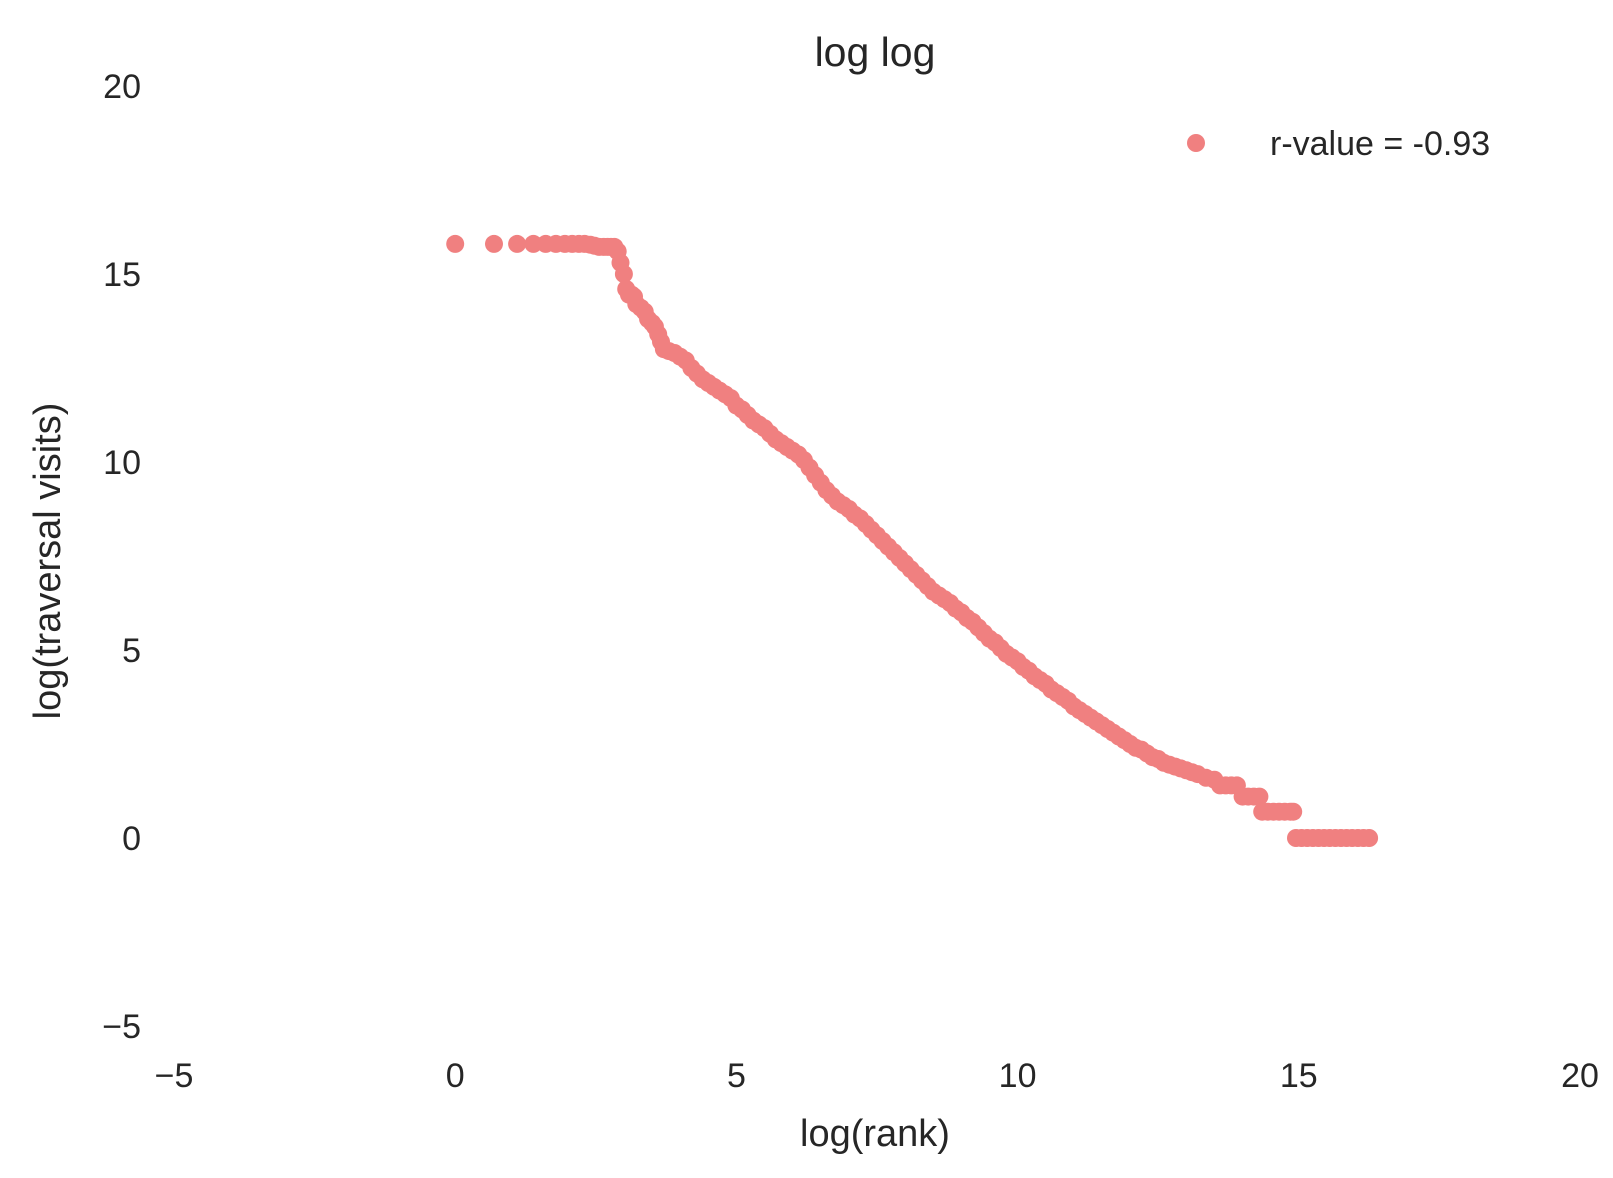  What do you see at coordinates (875, 1134) in the screenshot?
I see `x-axis-label: log(rank)` at bounding box center [875, 1134].